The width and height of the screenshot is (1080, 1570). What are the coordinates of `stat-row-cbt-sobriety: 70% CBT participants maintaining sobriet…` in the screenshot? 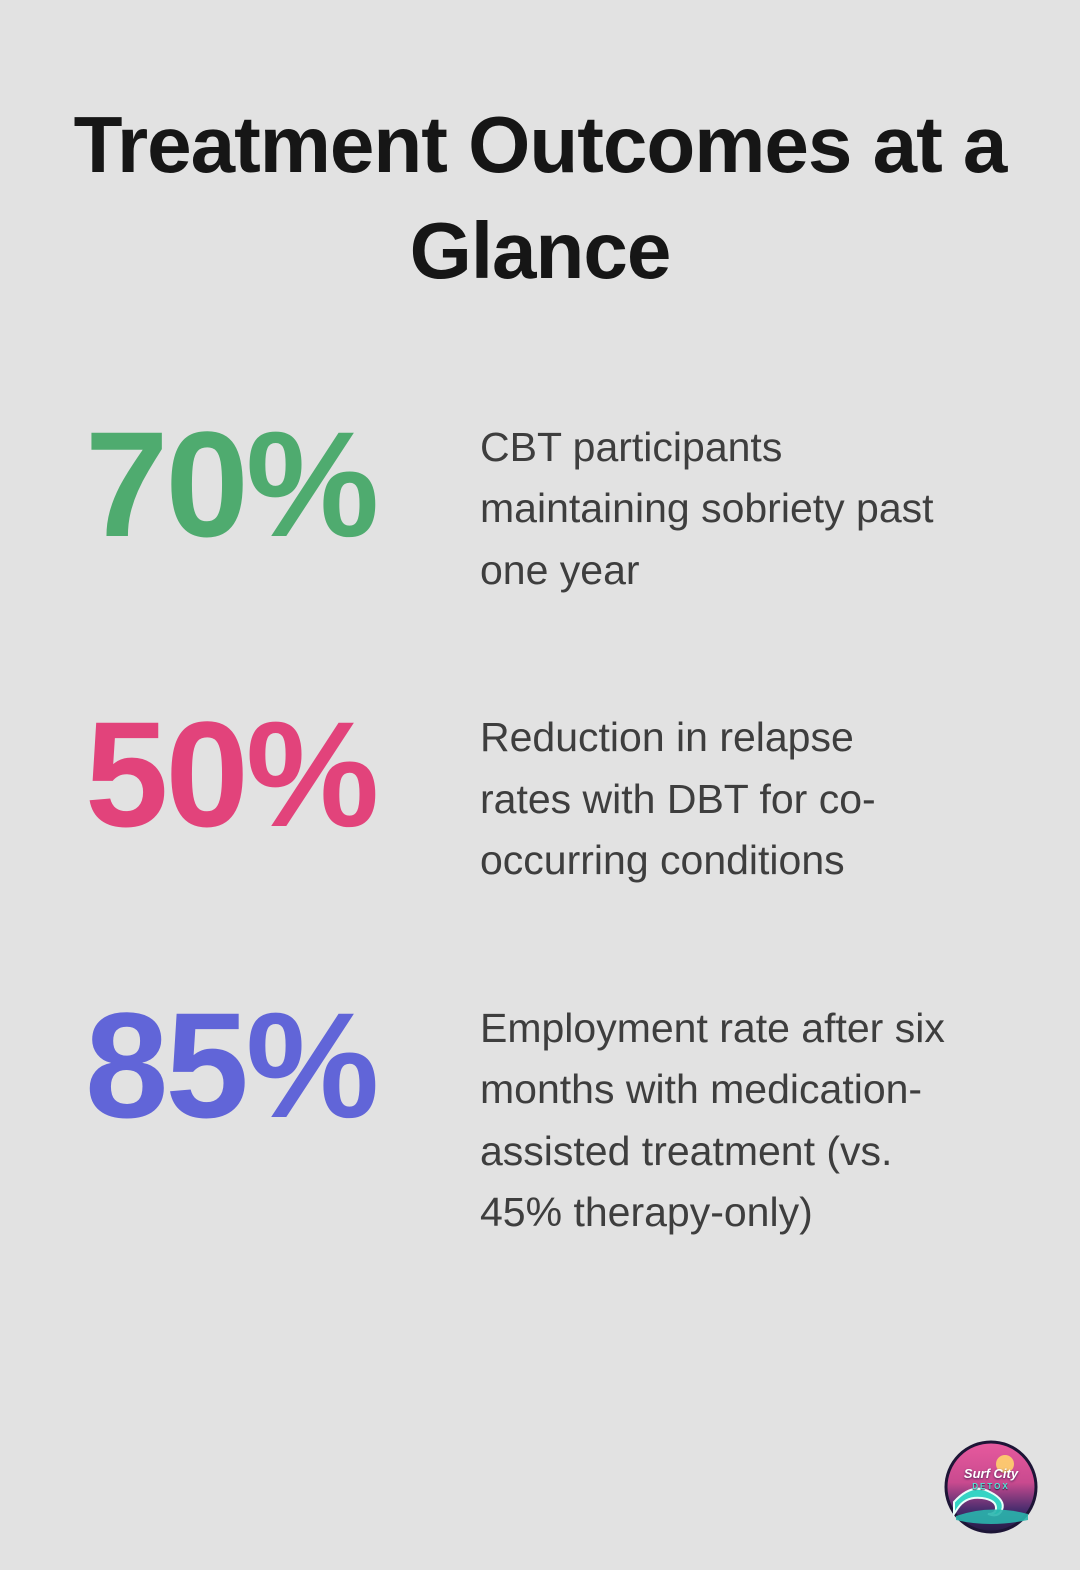 It's located at (542, 500).